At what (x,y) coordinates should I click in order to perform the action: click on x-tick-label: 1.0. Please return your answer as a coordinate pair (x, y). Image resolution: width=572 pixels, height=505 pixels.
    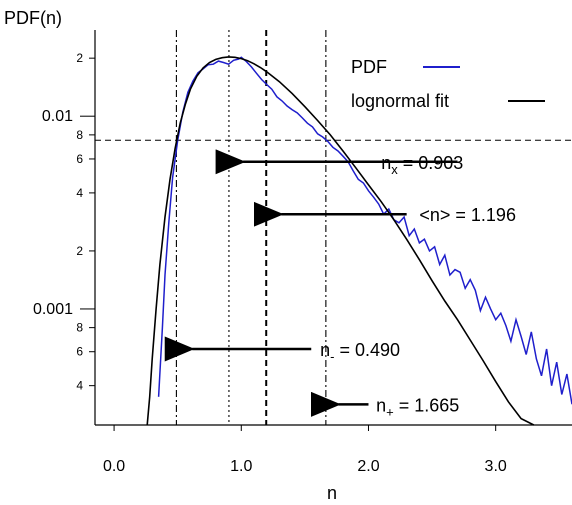
    Looking at the image, I should click on (241, 466).